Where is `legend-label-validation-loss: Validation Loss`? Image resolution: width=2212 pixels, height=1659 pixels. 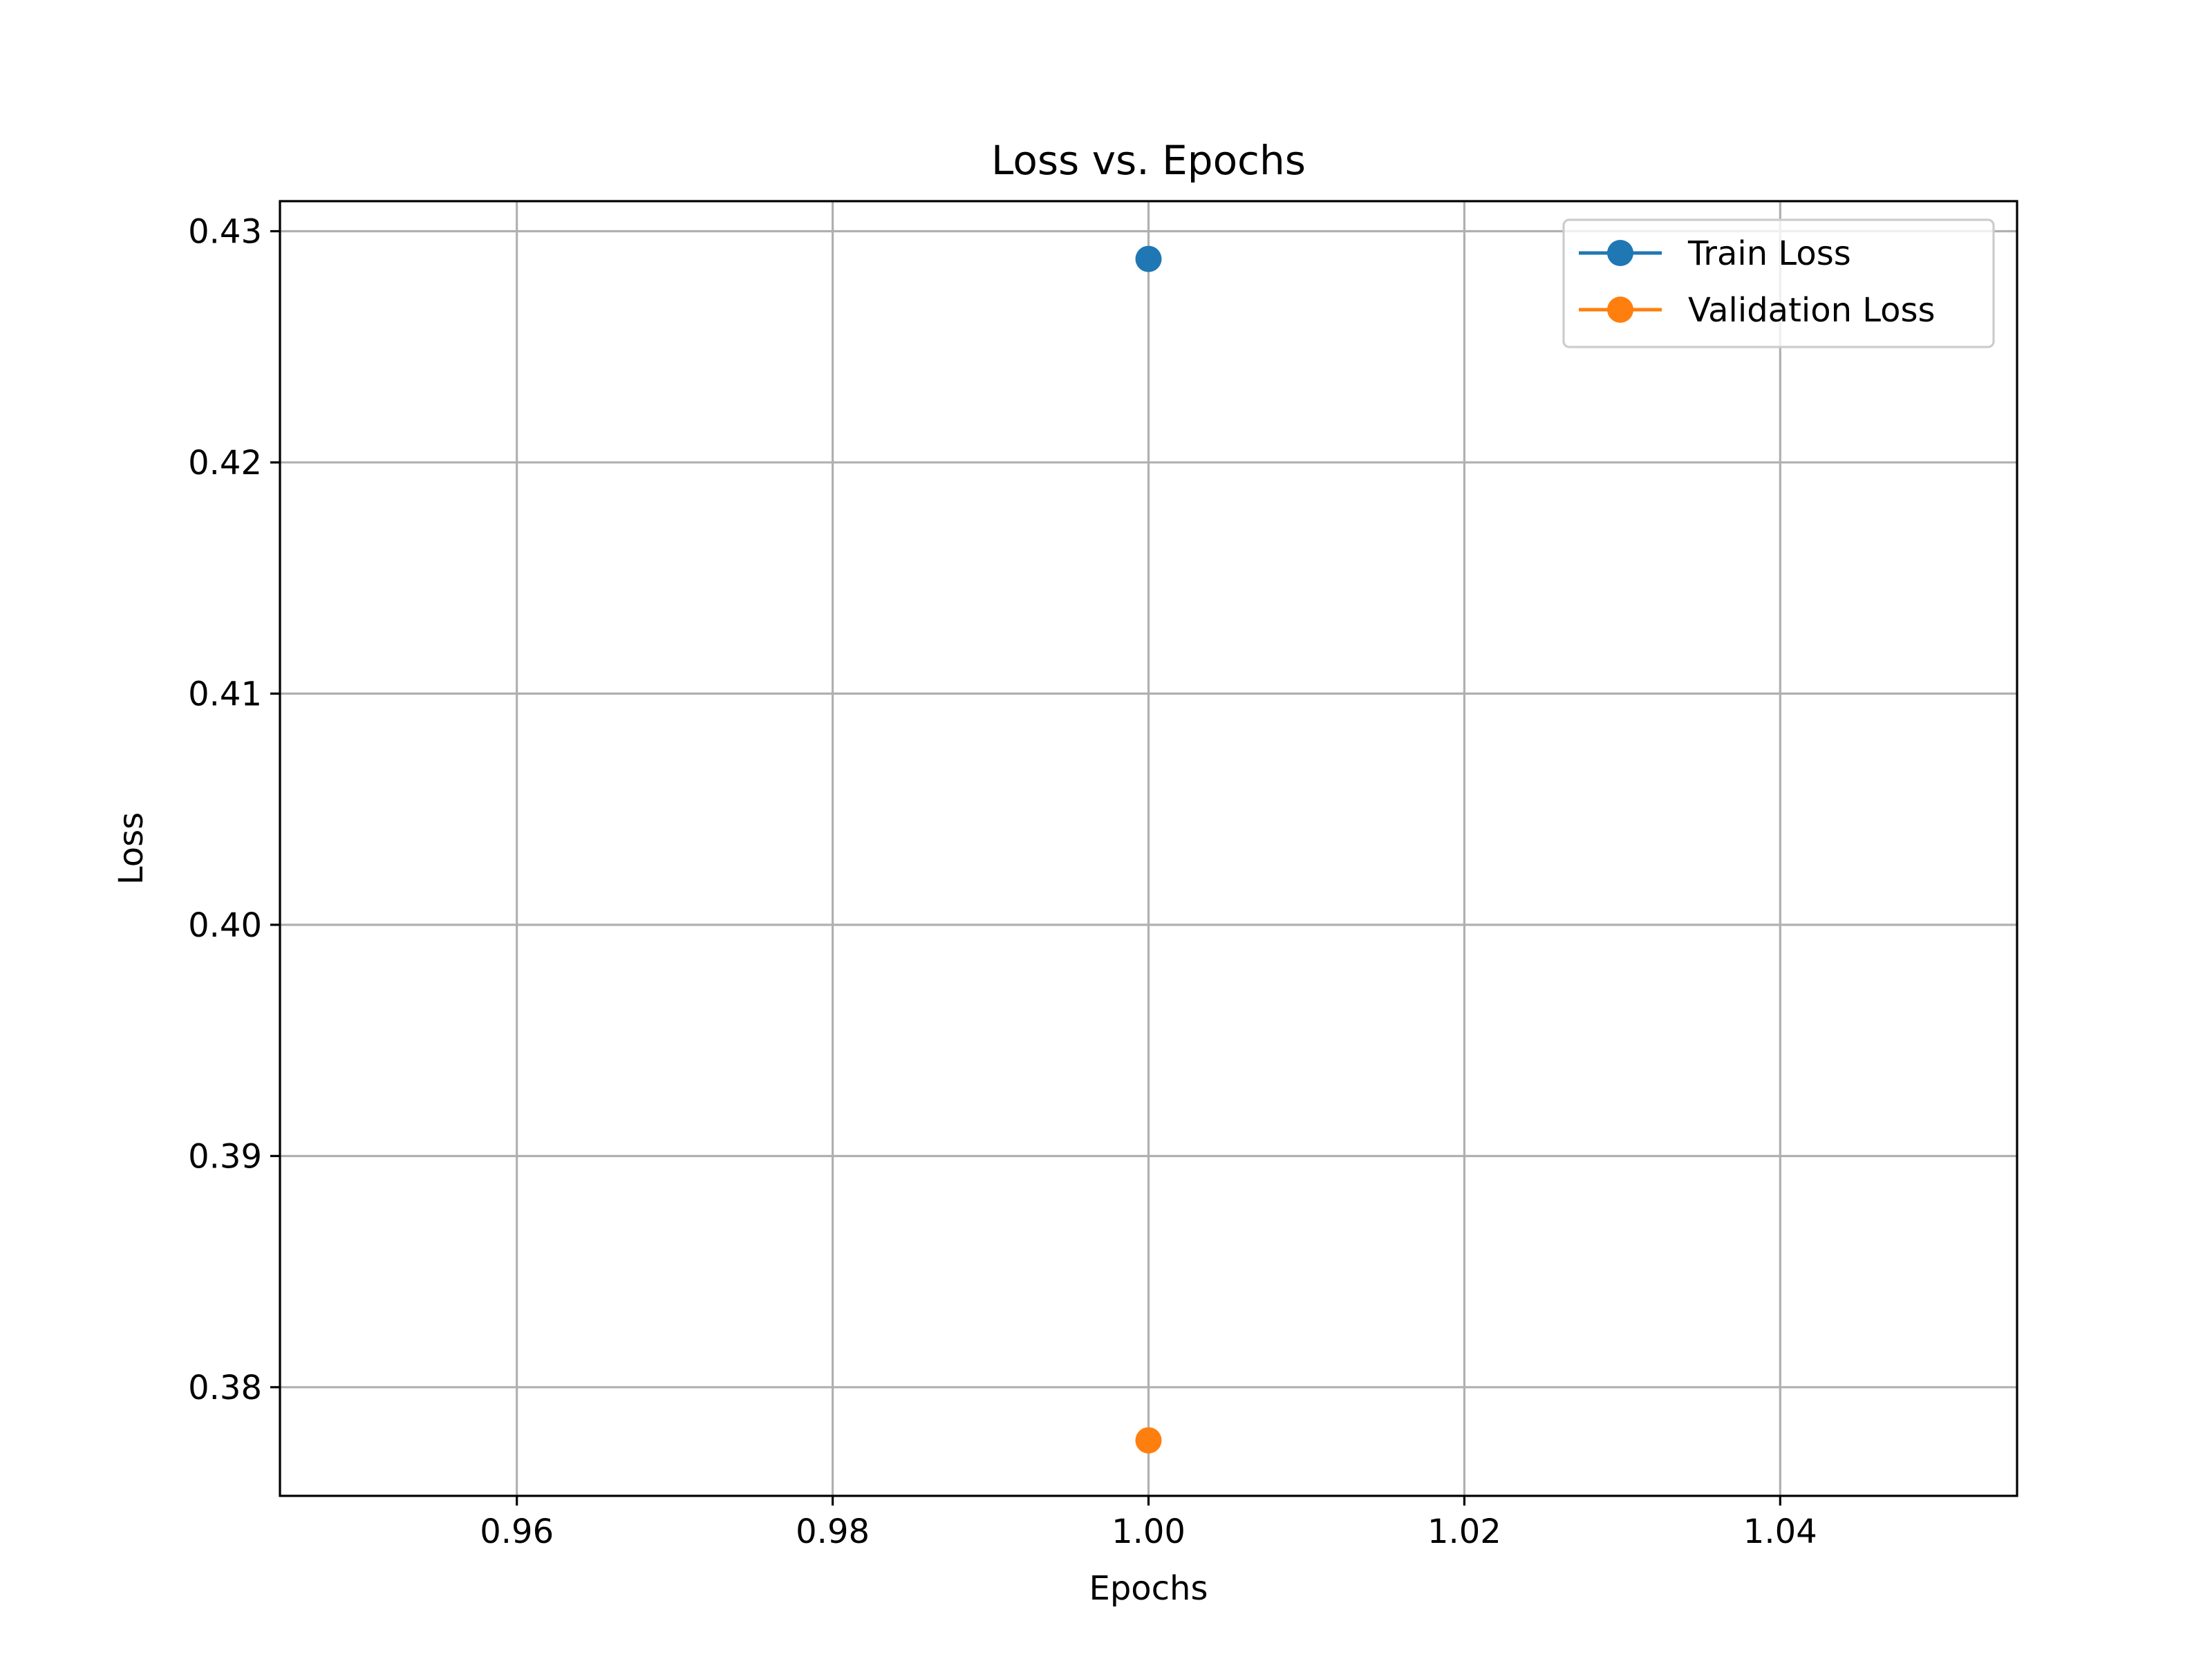
legend-label-validation-loss: Validation Loss is located at coordinates (1812, 310).